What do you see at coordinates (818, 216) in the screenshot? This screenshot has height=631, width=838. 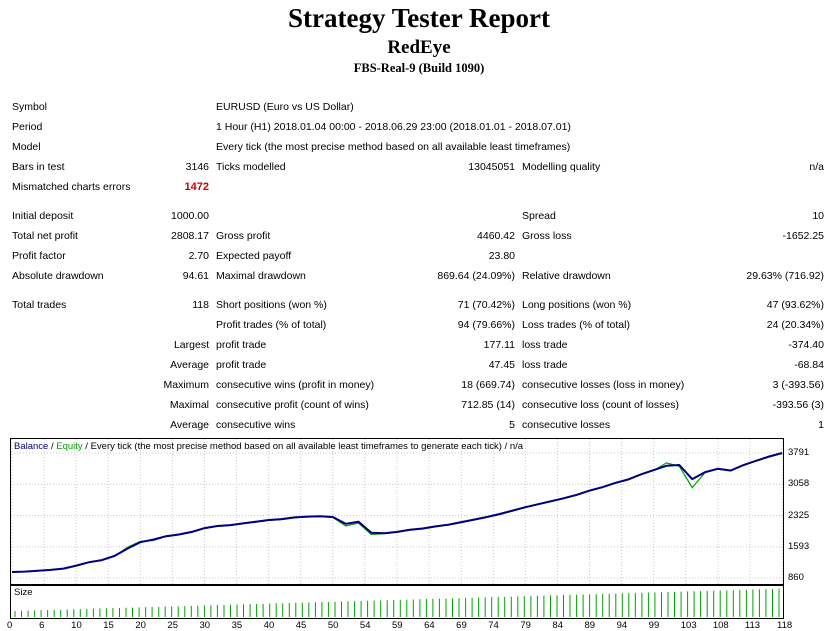 I see `spread-value: 10` at bounding box center [818, 216].